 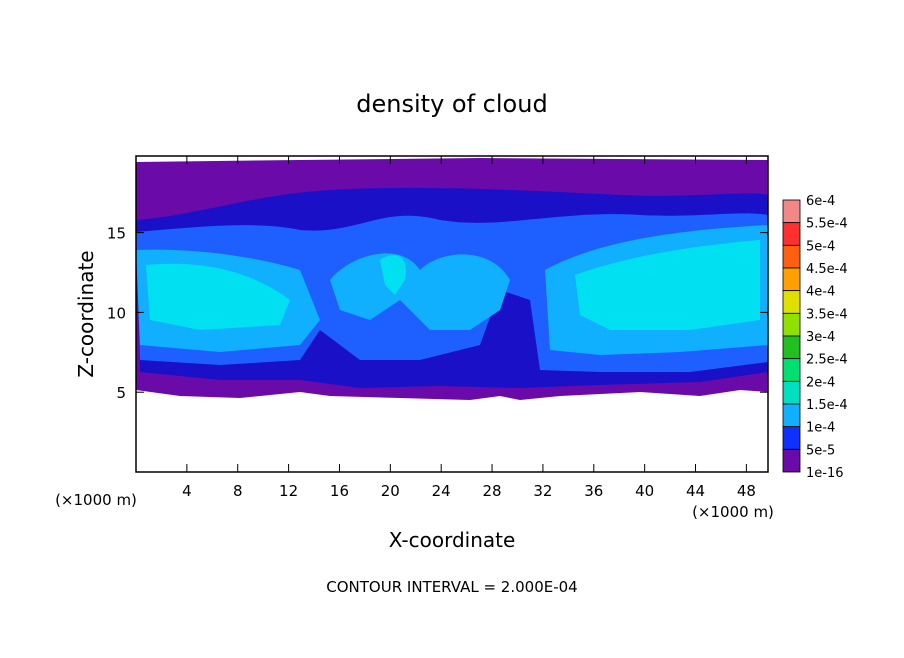 What do you see at coordinates (827, 314) in the screenshot?
I see `colorbar-label: 3.5e-4` at bounding box center [827, 314].